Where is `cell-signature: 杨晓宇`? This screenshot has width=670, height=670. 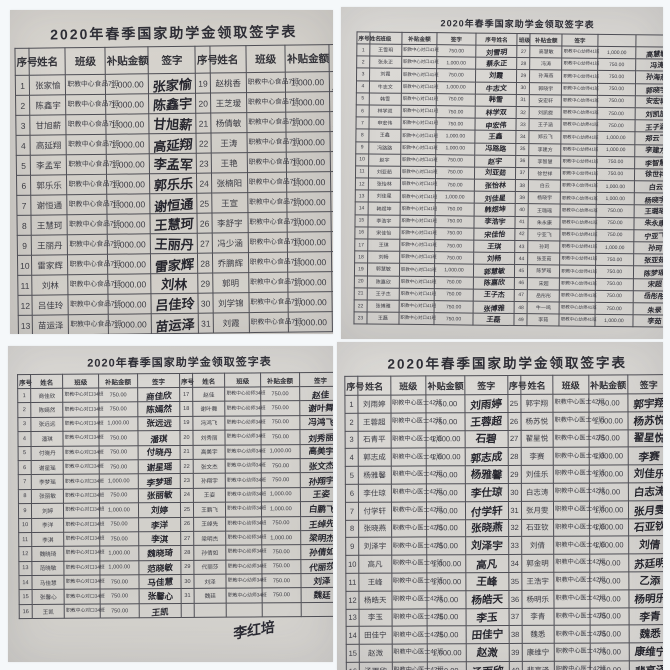 cell-signature: 杨晓宇 is located at coordinates (648, 199).